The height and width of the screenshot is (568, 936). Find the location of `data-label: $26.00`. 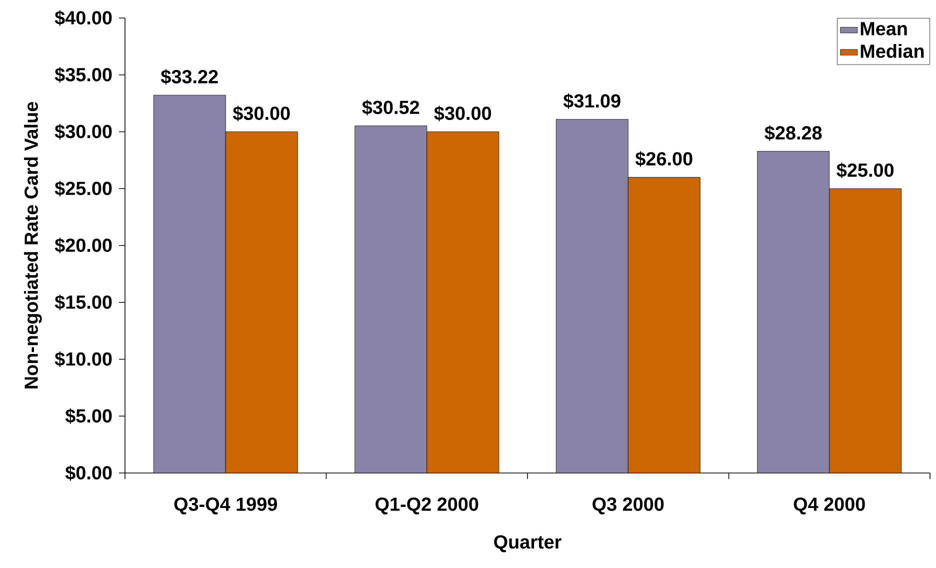

data-label: $26.00 is located at coordinates (663, 159).